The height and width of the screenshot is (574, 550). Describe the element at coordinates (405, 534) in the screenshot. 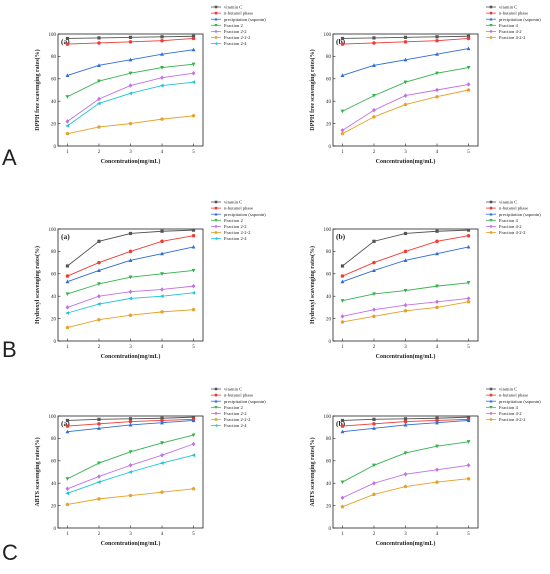

I see `x-tick-label: 3` at that location.